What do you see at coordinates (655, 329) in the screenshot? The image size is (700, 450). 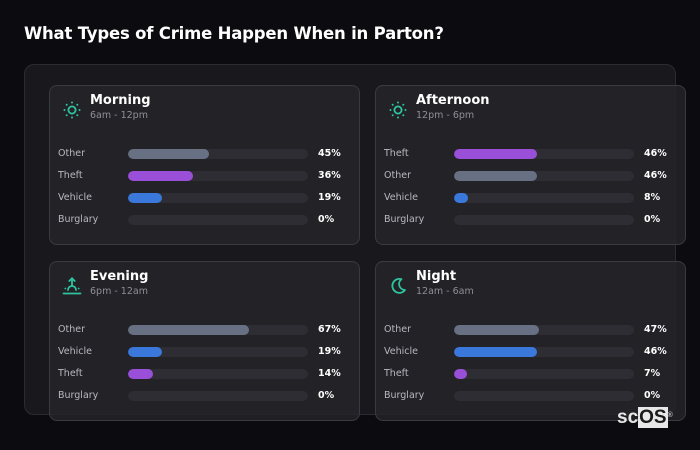 I see `bar-value: 47%` at bounding box center [655, 329].